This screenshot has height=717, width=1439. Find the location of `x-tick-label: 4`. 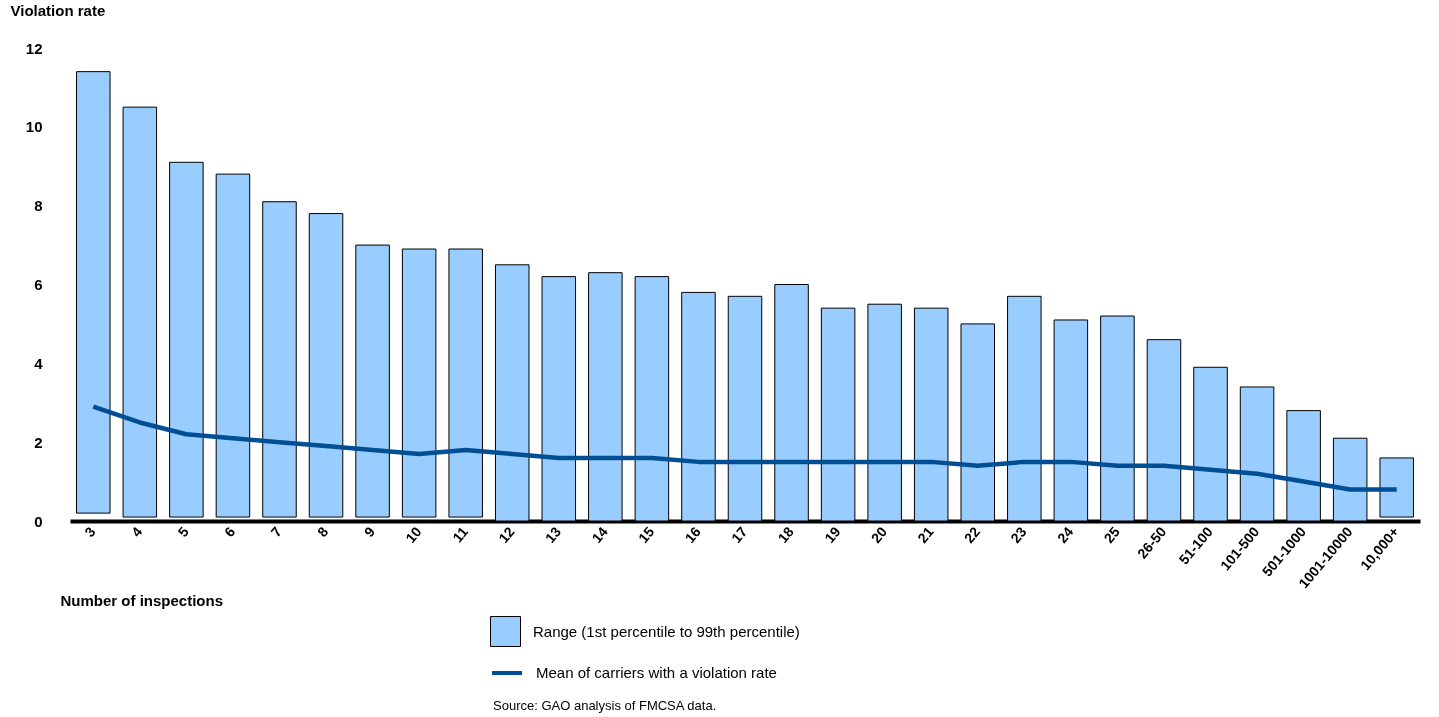

x-tick-label: 4 is located at coordinates (136, 531).